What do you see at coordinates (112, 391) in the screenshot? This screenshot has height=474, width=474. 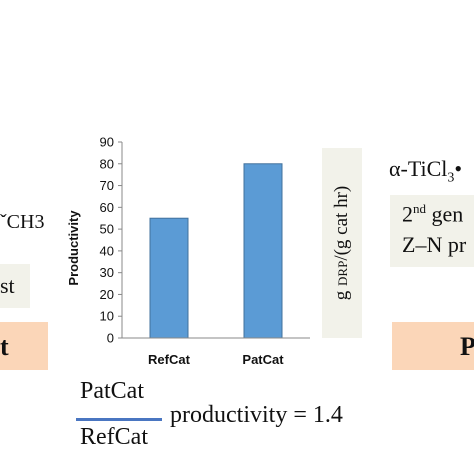 I see `ratio-numerator: PatCat` at bounding box center [112, 391].